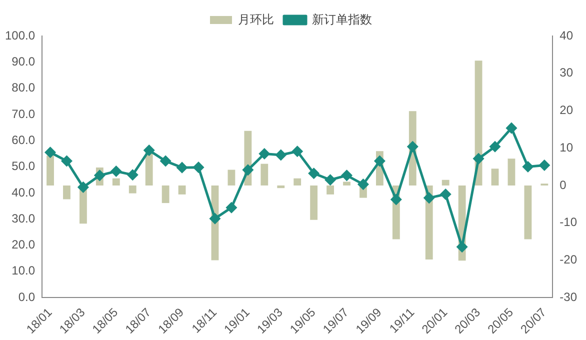 This screenshot has width=586, height=340. Describe the element at coordinates (342, 19) in the screenshot. I see `legend-label: 新订单指数` at that location.